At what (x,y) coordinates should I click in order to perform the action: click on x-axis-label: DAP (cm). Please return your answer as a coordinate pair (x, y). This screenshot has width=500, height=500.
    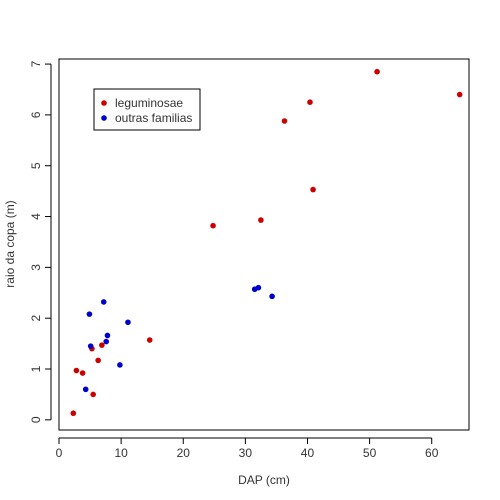
    Looking at the image, I should click on (264, 480).